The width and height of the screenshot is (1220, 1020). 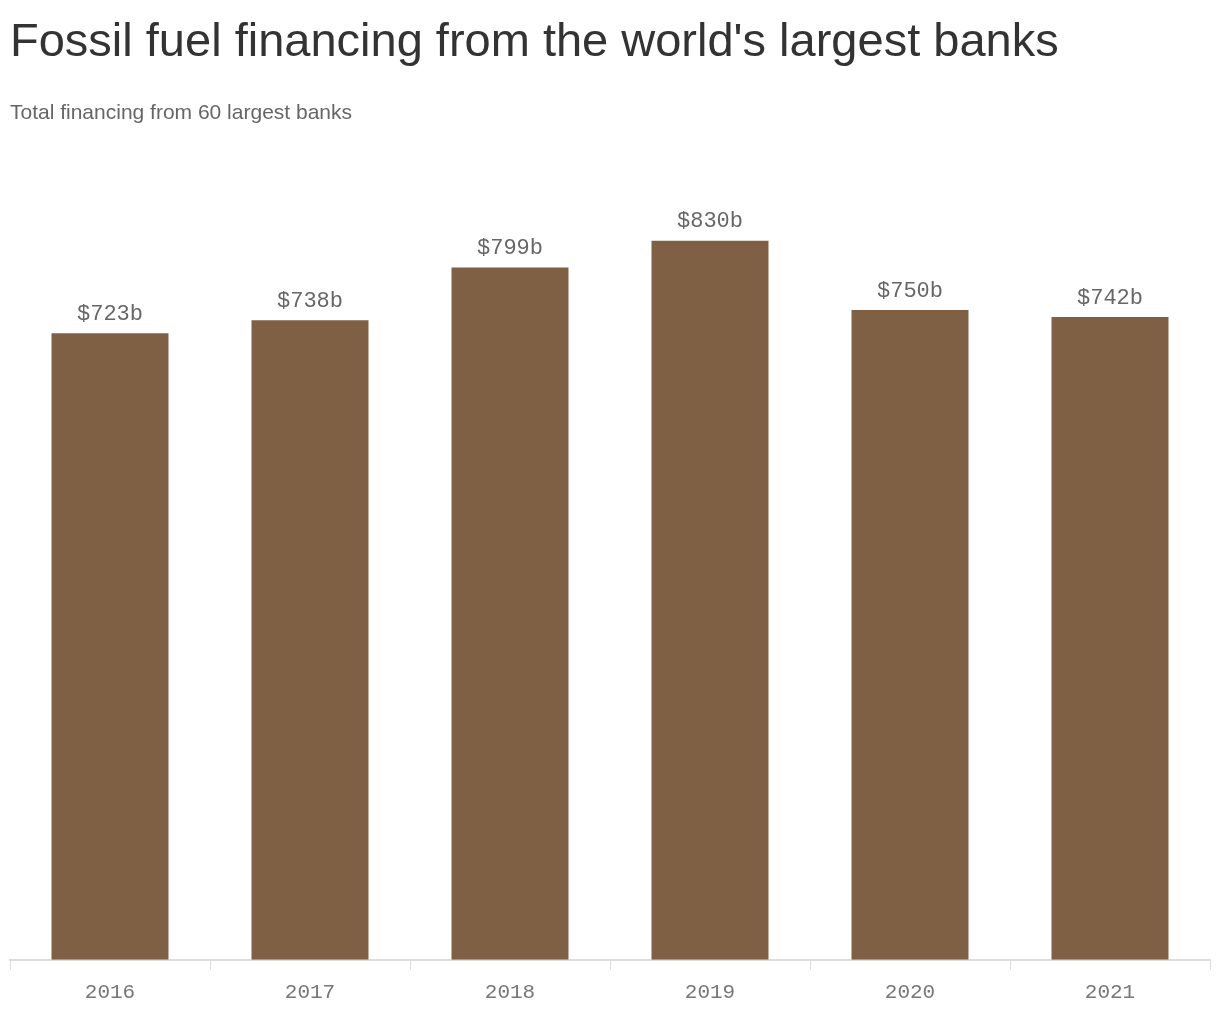 What do you see at coordinates (1110, 992) in the screenshot?
I see `x-tick-label: 2021` at bounding box center [1110, 992].